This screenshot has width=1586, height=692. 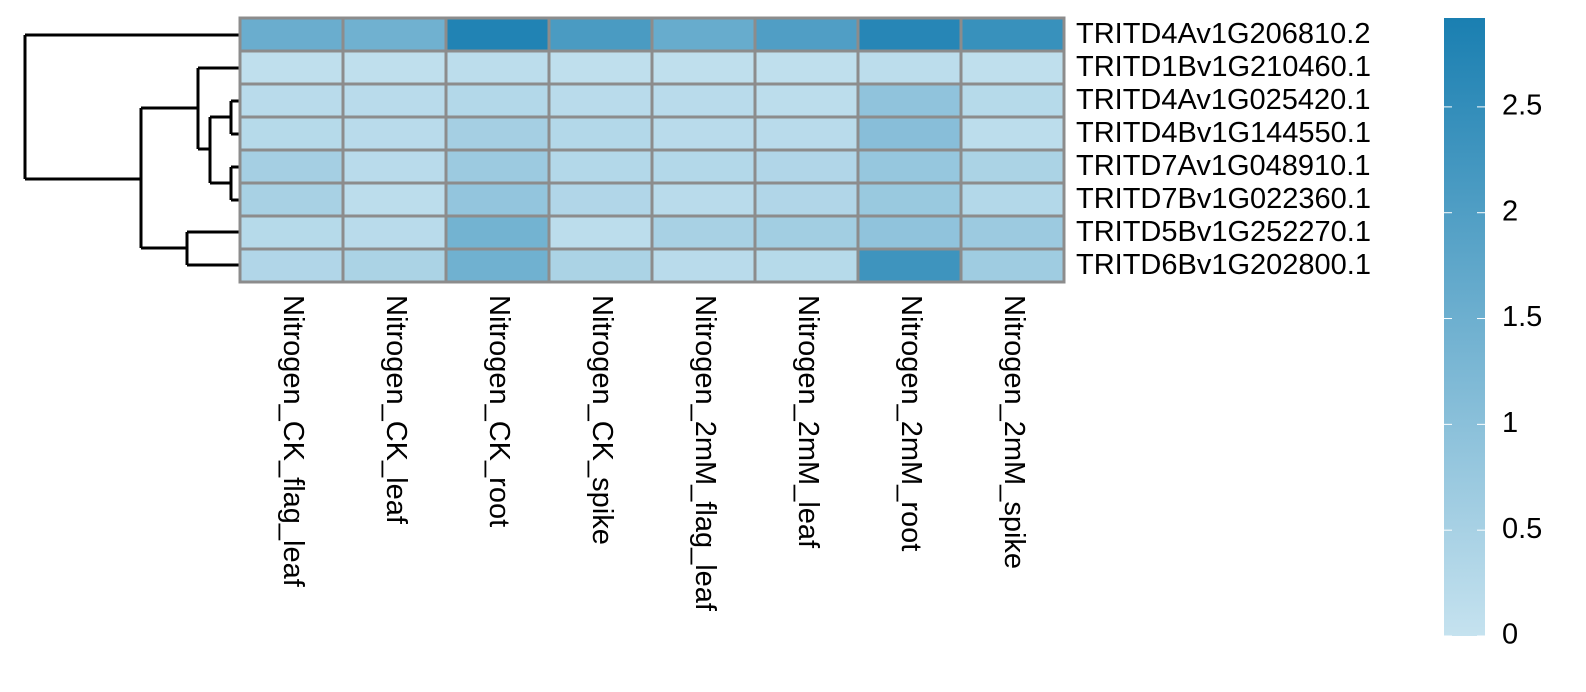 I want to click on colorbar-tick-label: 1, so click(x=1510, y=423).